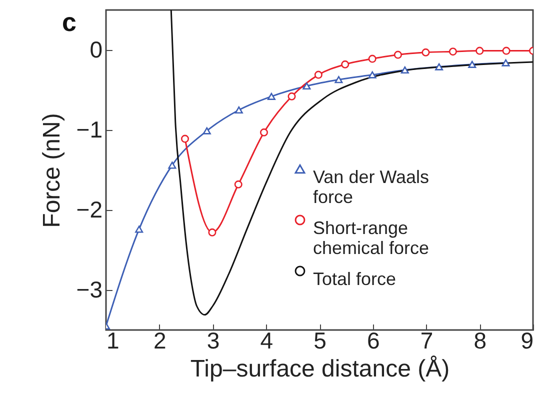  What do you see at coordinates (373, 341) in the screenshot?
I see `x-tick-label: 6` at bounding box center [373, 341].